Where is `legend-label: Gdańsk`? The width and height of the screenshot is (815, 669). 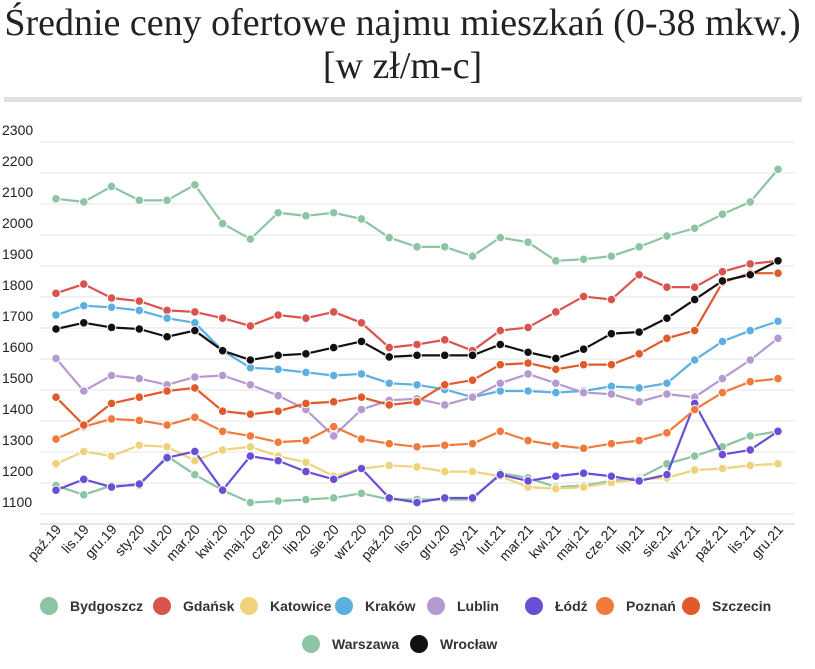 legend-label: Gdańsk is located at coordinates (209, 606).